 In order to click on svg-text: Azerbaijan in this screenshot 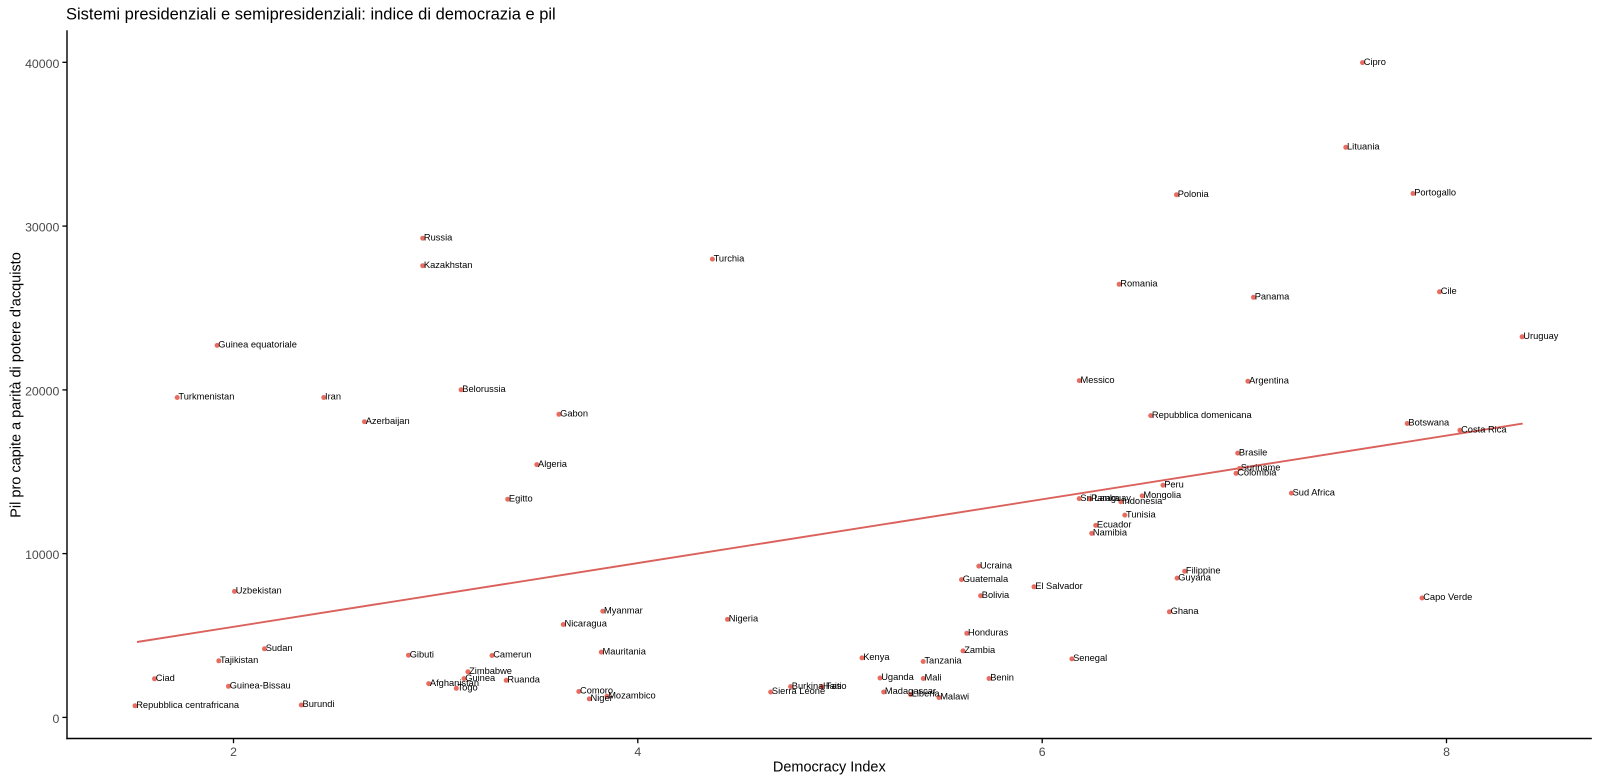, I will do `click(388, 421)`.